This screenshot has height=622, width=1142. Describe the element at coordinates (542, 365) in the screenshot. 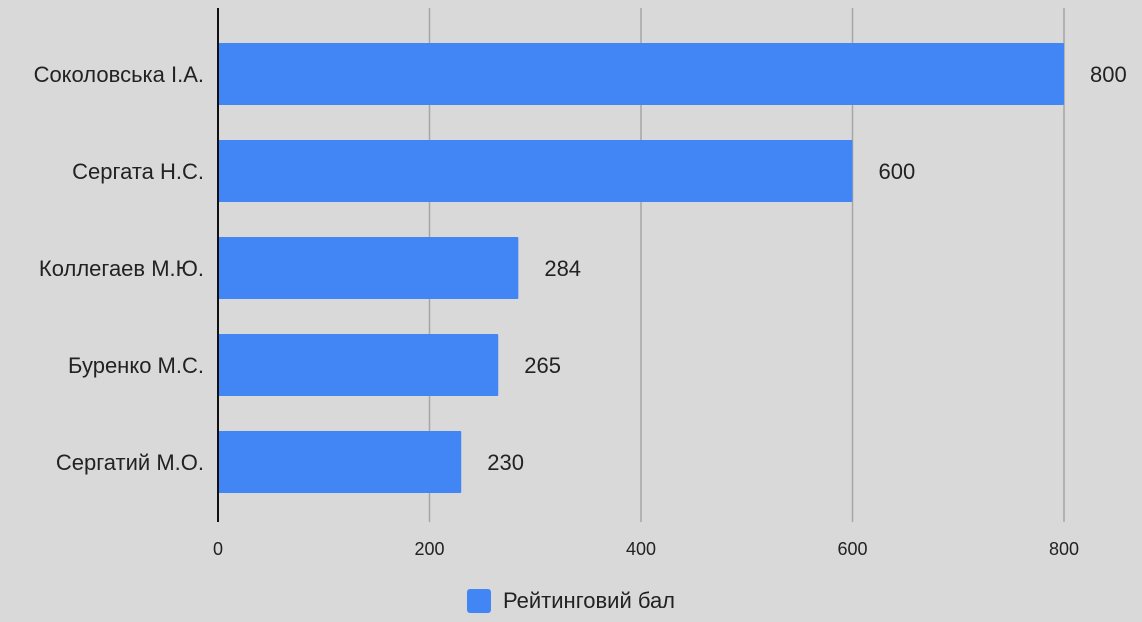

I see `data-label-3: 265` at that location.